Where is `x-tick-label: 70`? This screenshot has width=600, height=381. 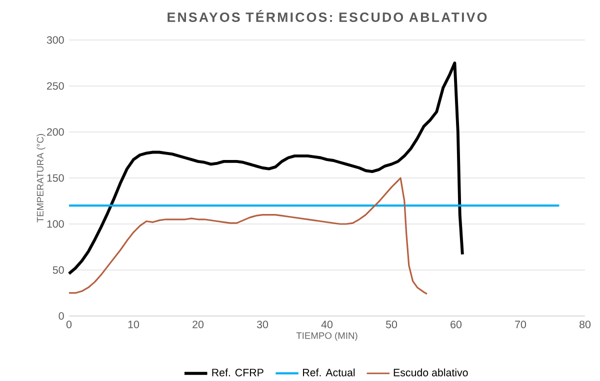 x-tick-label: 70 is located at coordinates (520, 324).